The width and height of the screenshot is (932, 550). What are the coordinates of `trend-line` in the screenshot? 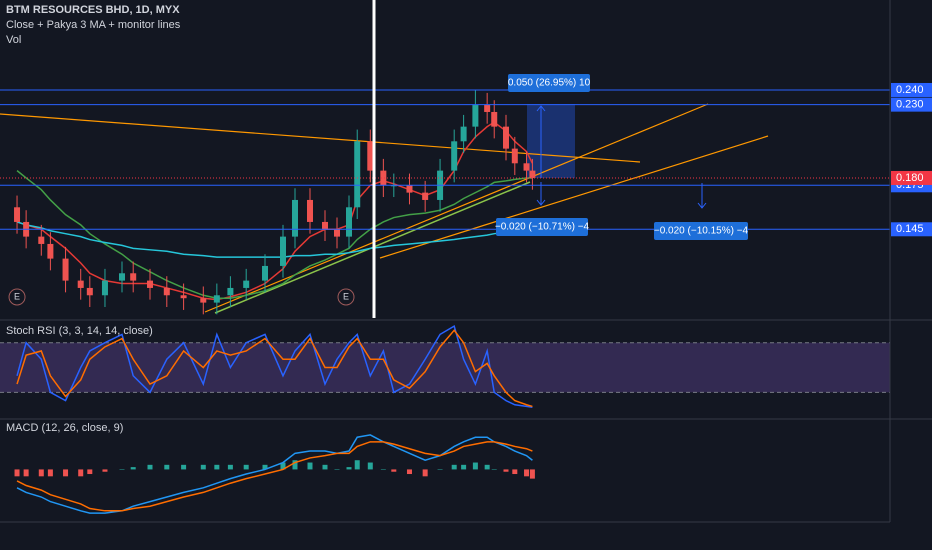 It's located at (320, 138).